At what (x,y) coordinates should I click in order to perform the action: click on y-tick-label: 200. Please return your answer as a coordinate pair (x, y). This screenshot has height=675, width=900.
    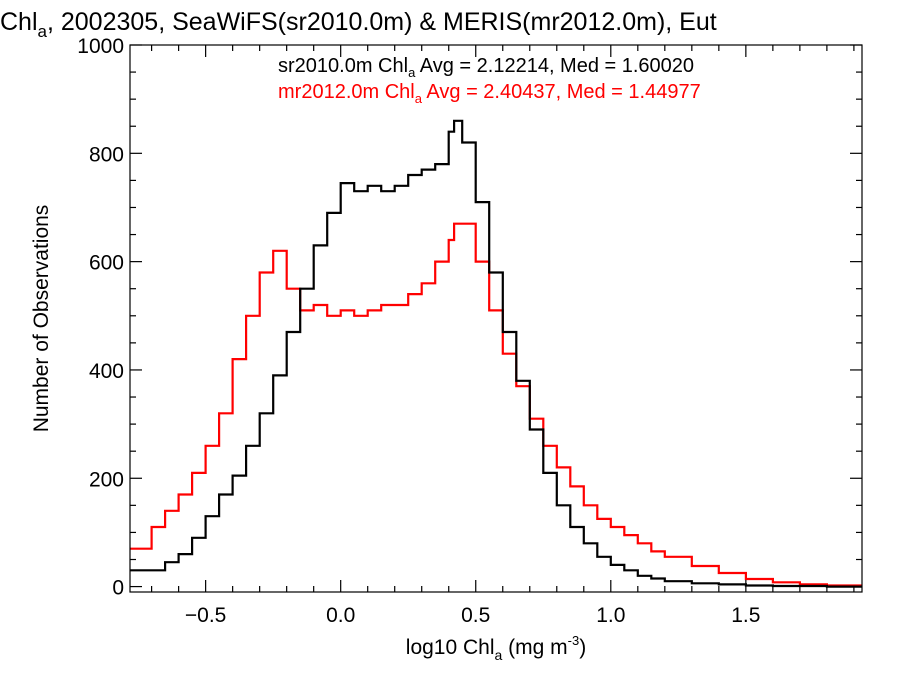
    Looking at the image, I should click on (106, 479).